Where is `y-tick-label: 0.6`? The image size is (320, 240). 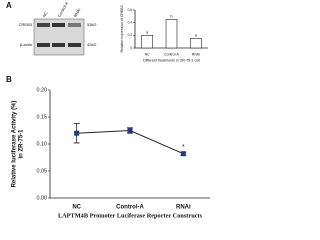
y-tick-label: 0.6 is located at coordinates (130, 10).